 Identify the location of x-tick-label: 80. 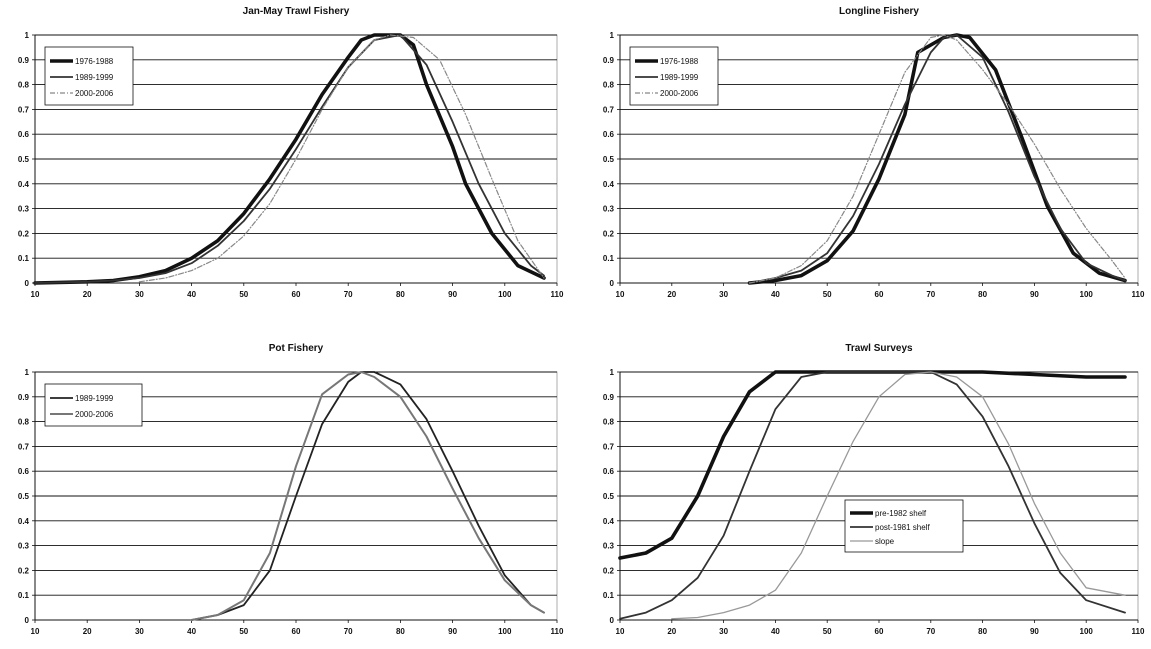
(982, 294).